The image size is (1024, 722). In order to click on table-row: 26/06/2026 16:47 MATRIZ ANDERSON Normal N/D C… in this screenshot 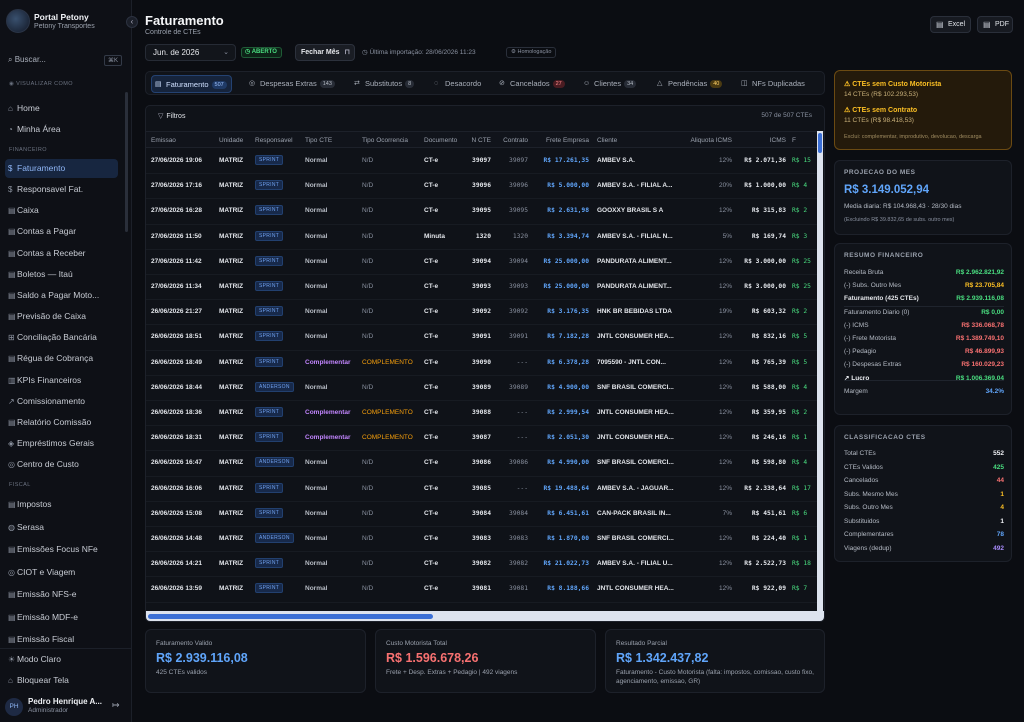, I will do `click(484, 464)`.